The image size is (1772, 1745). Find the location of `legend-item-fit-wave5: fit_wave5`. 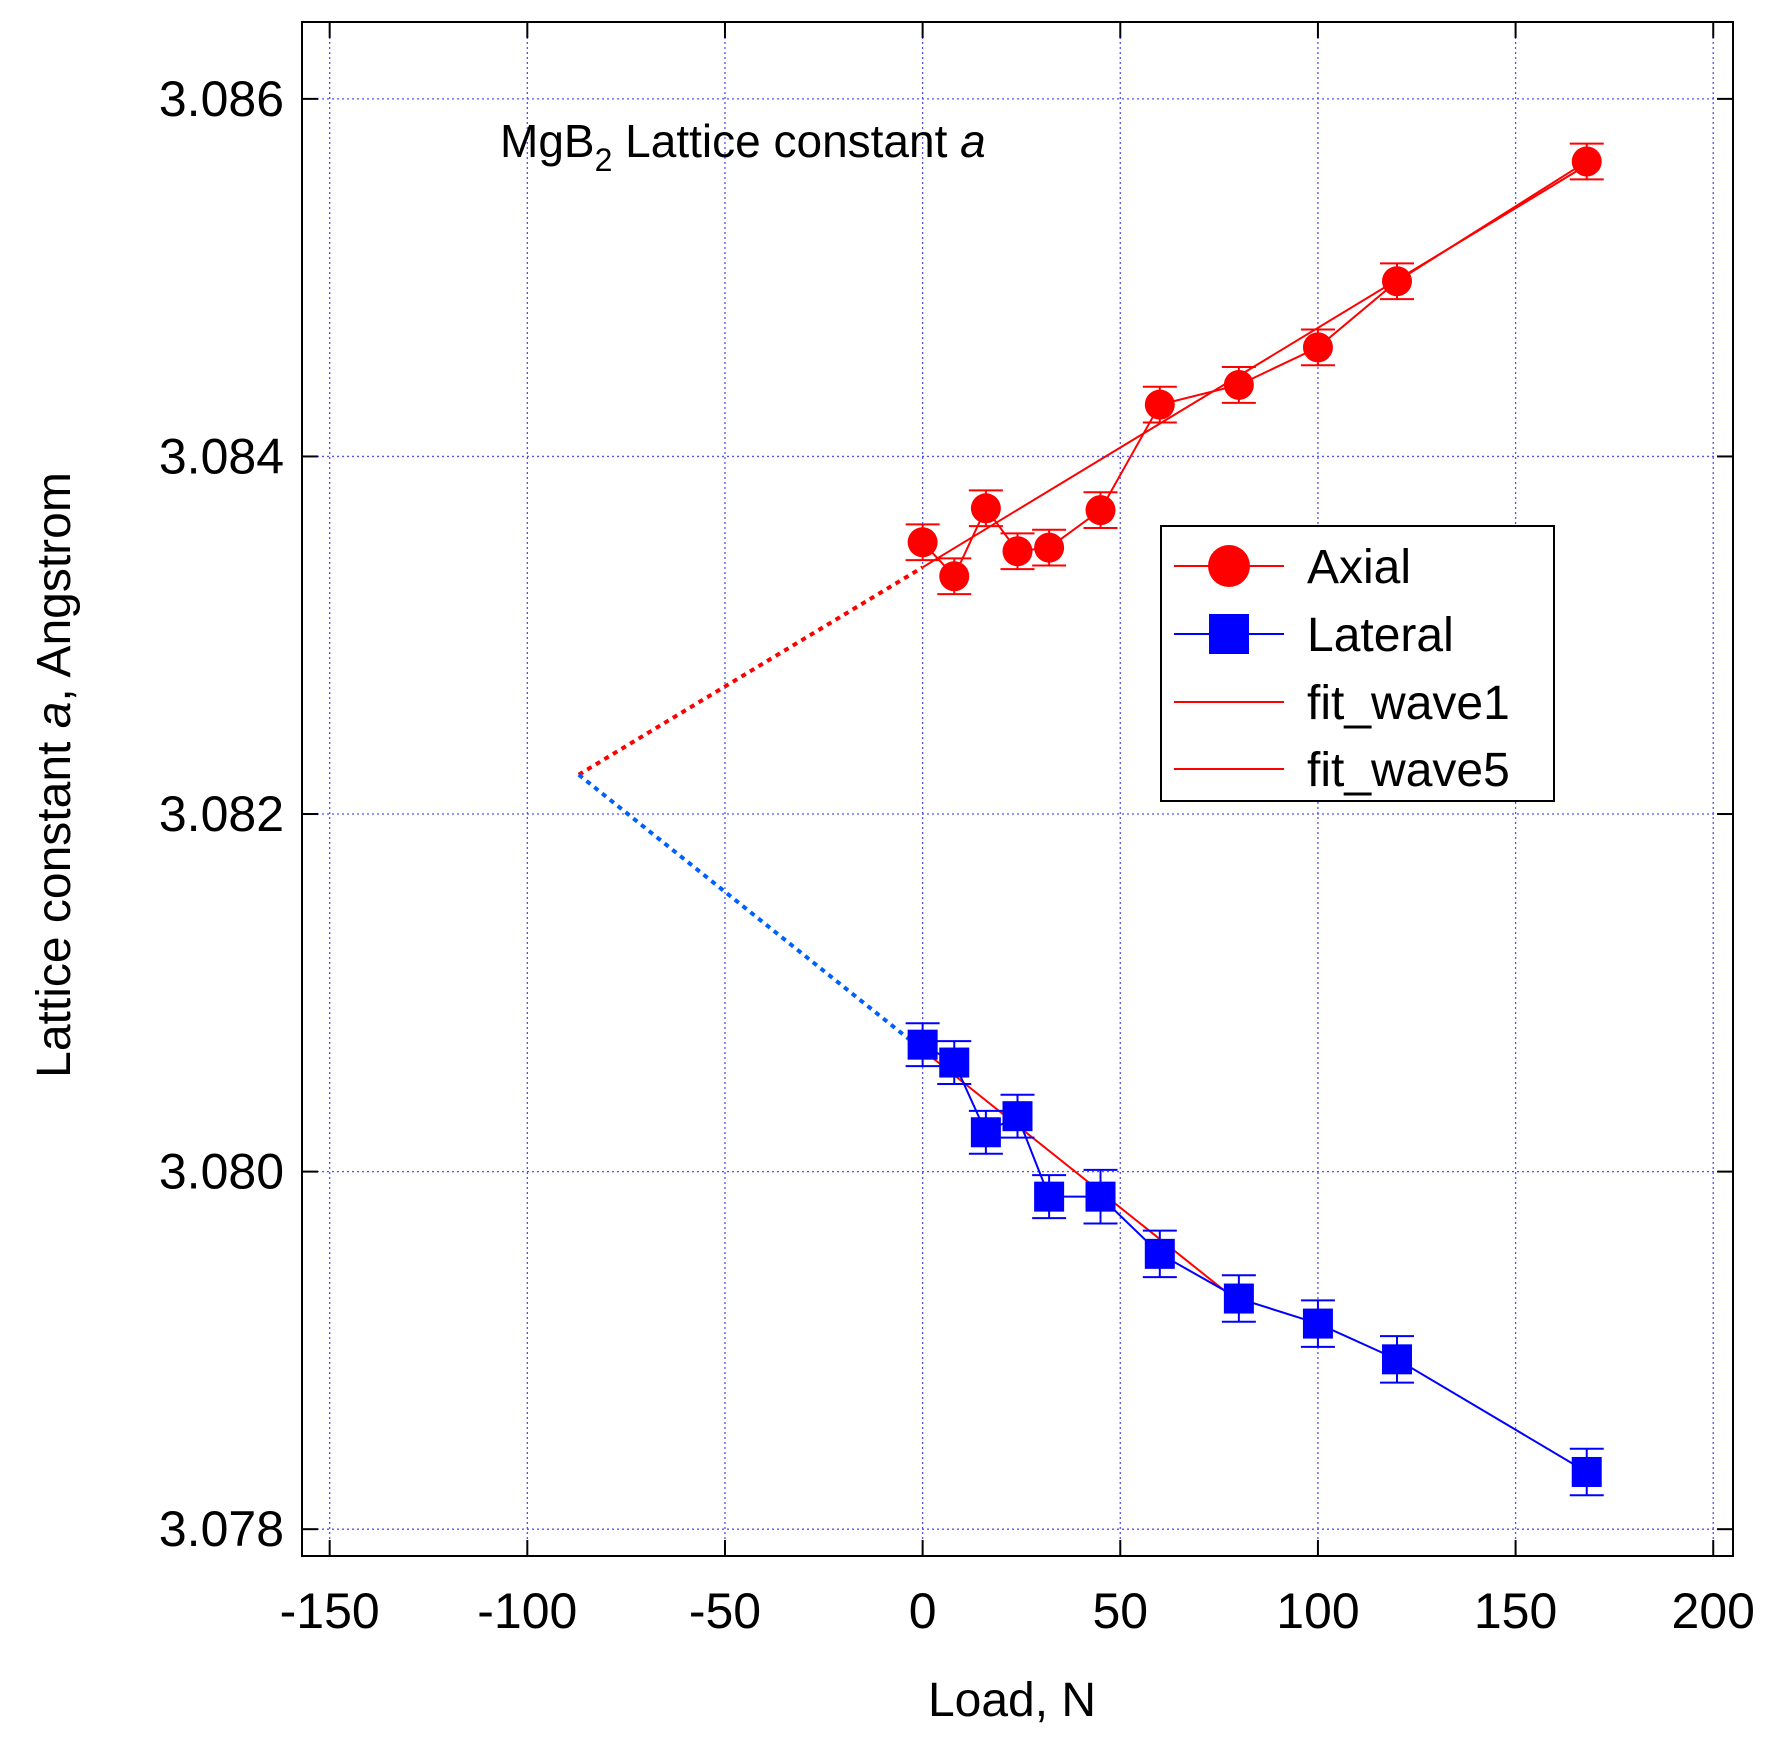

legend-item-fit-wave5: fit_wave5 is located at coordinates (1342, 770).